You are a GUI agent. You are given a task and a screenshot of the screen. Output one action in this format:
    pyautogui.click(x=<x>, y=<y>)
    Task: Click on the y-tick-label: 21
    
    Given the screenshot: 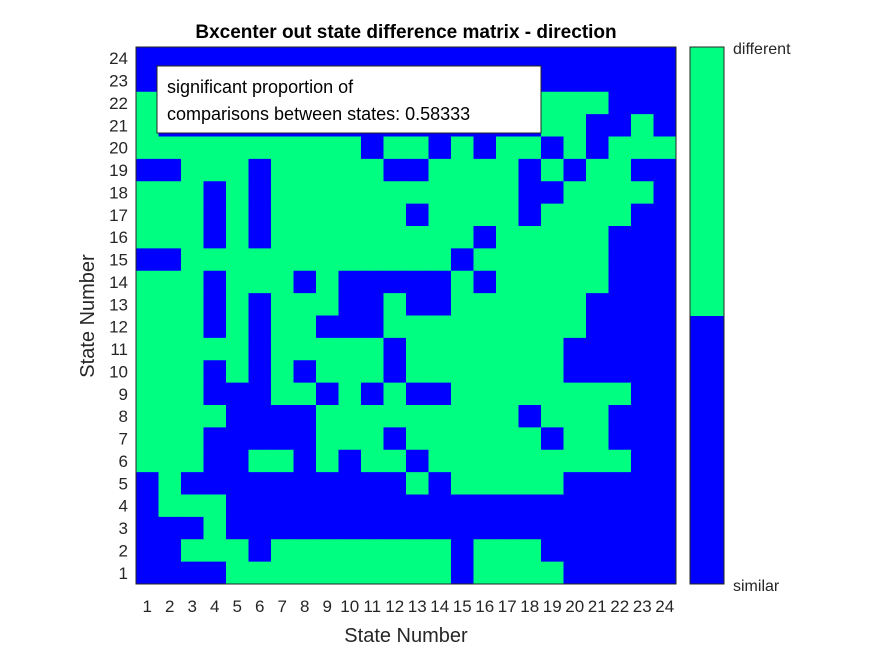 What is the action you would take?
    pyautogui.click(x=118, y=125)
    